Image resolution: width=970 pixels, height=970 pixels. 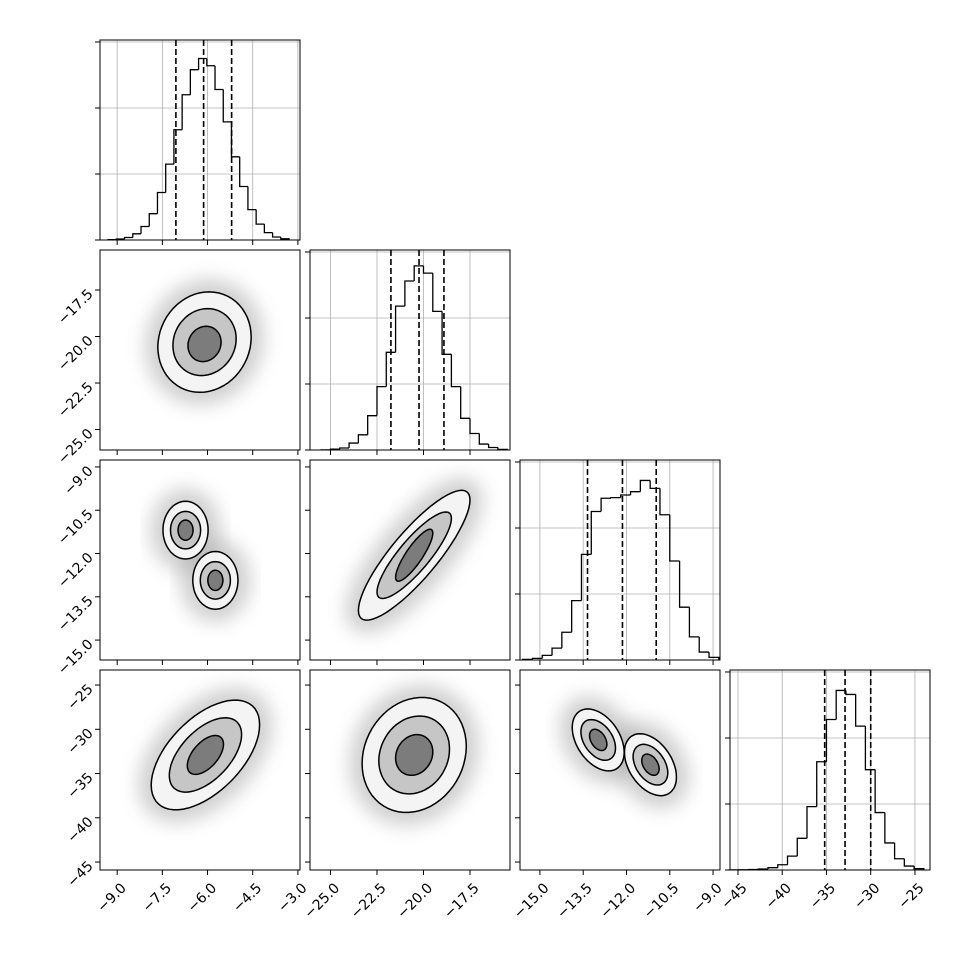 What do you see at coordinates (78, 480) in the screenshot?
I see `y-tick-label: −9.0` at bounding box center [78, 480].